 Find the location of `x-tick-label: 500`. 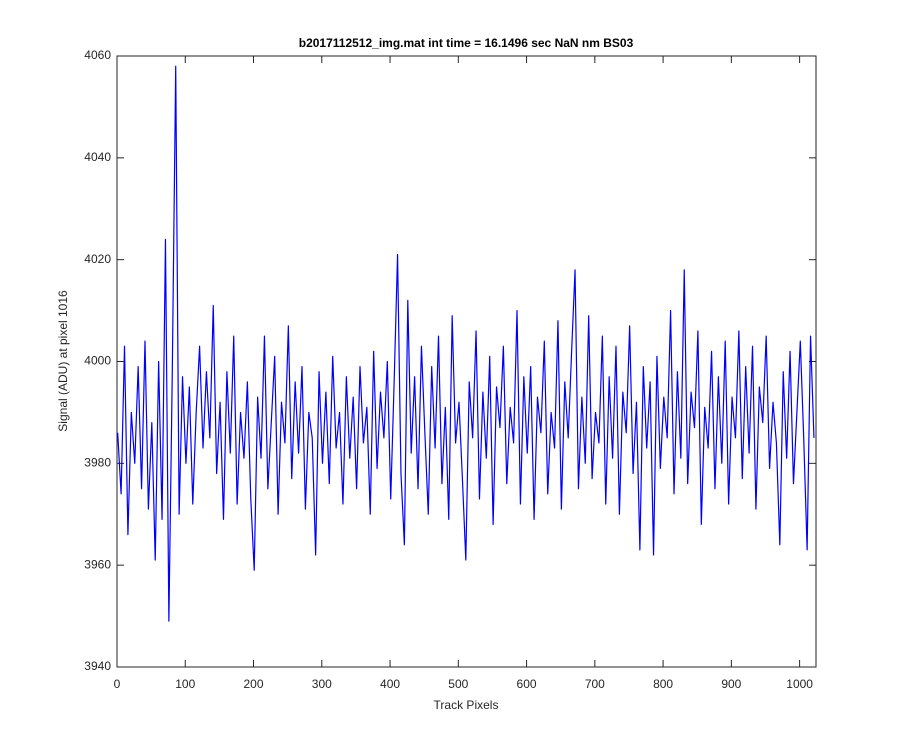

x-tick-label: 500 is located at coordinates (458, 684).